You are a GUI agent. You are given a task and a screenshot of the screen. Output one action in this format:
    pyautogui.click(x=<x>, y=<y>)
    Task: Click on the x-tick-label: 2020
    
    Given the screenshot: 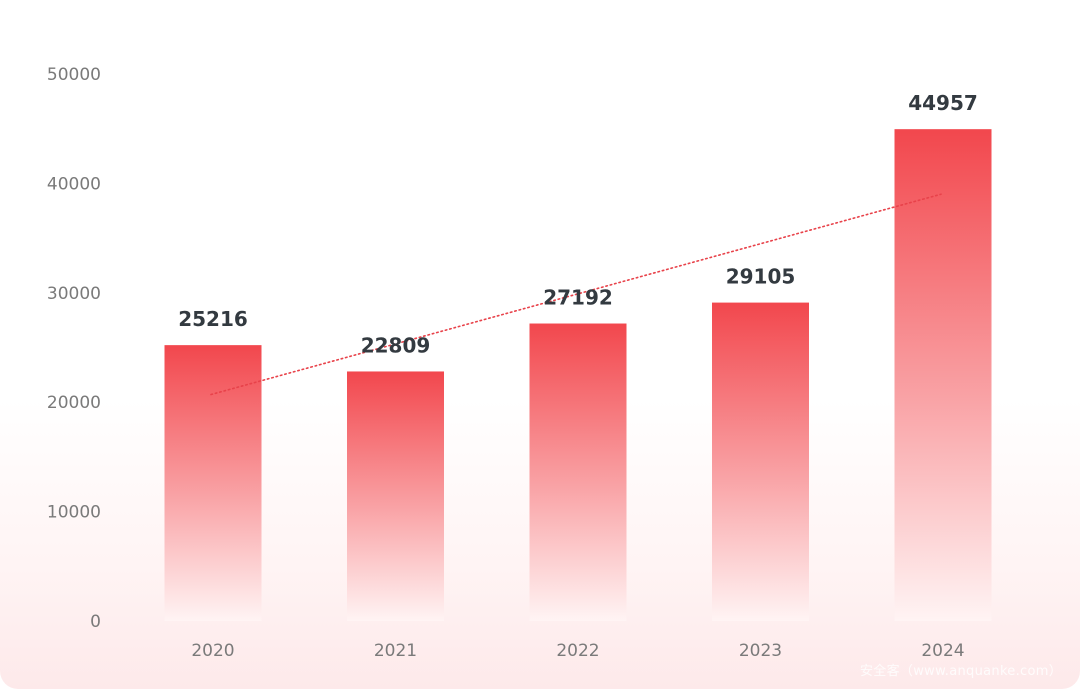 What is the action you would take?
    pyautogui.click(x=212, y=651)
    